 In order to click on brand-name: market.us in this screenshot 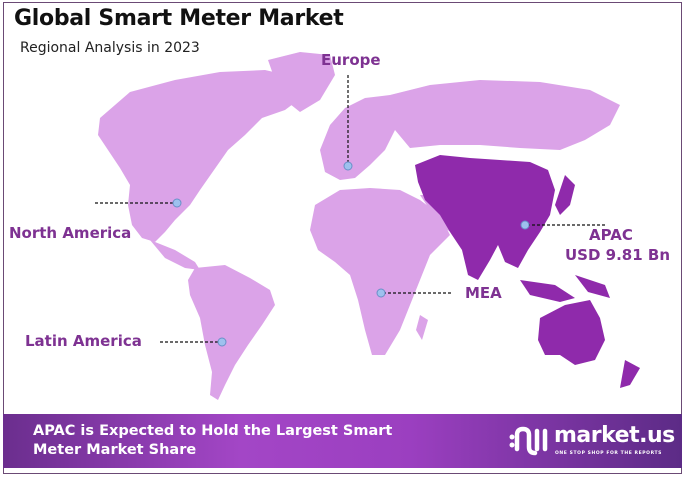, I will do `click(614, 435)`.